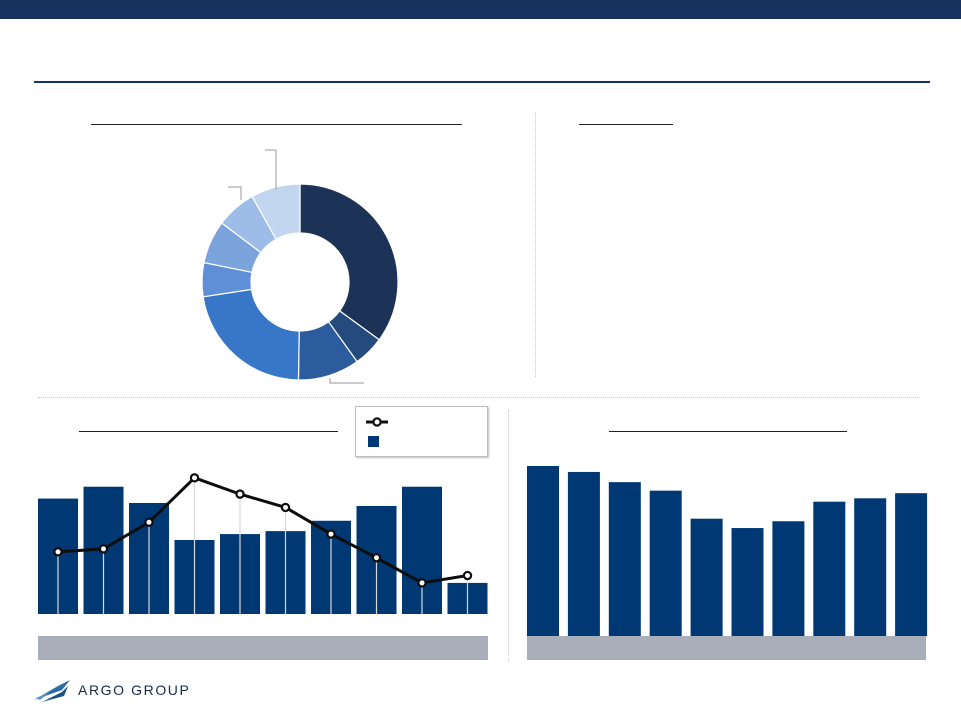 This screenshot has width=961, height=705. What do you see at coordinates (728, 431) in the screenshot?
I see `bar-heading-rule` at bounding box center [728, 431].